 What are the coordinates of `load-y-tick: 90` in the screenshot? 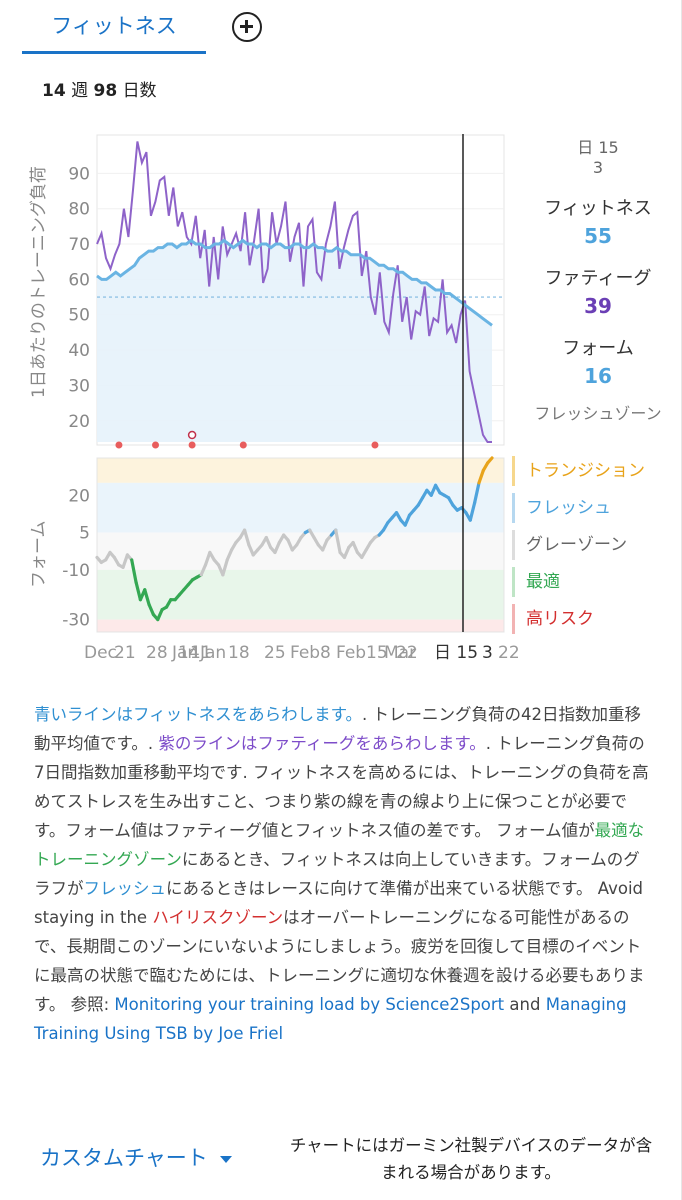 It's located at (79, 174).